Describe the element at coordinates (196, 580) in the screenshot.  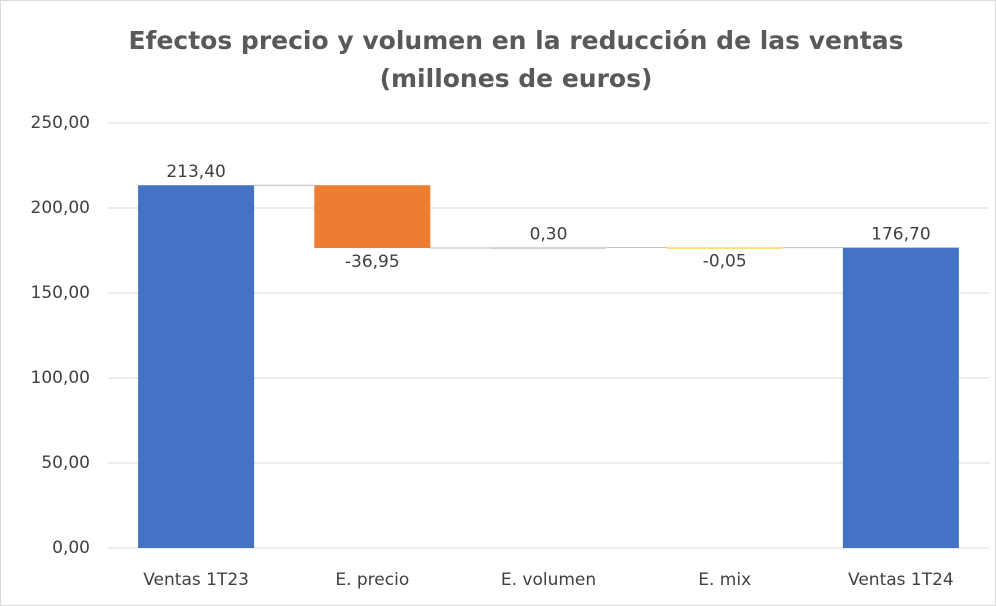
I see `x-tick-label: Ventas 1T23` at that location.